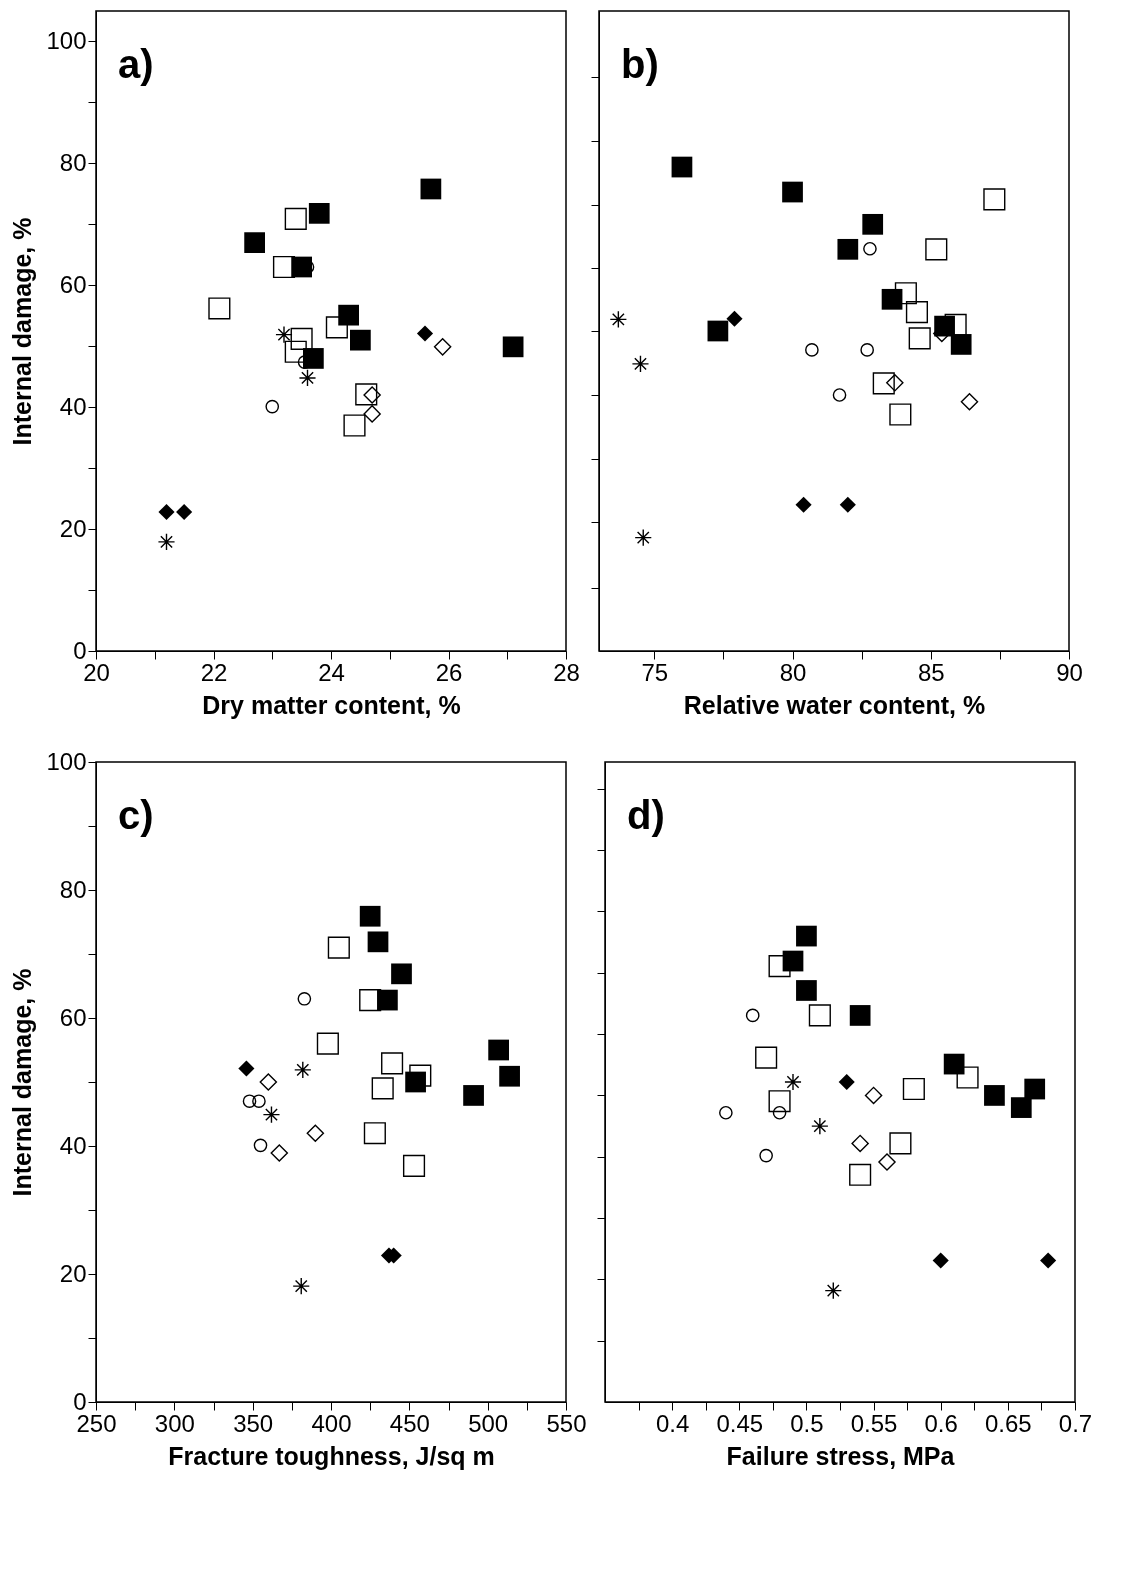 Image resolution: width=1137 pixels, height=1595 pixels. What do you see at coordinates (640, 64) in the screenshot?
I see `annotation: b)` at bounding box center [640, 64].